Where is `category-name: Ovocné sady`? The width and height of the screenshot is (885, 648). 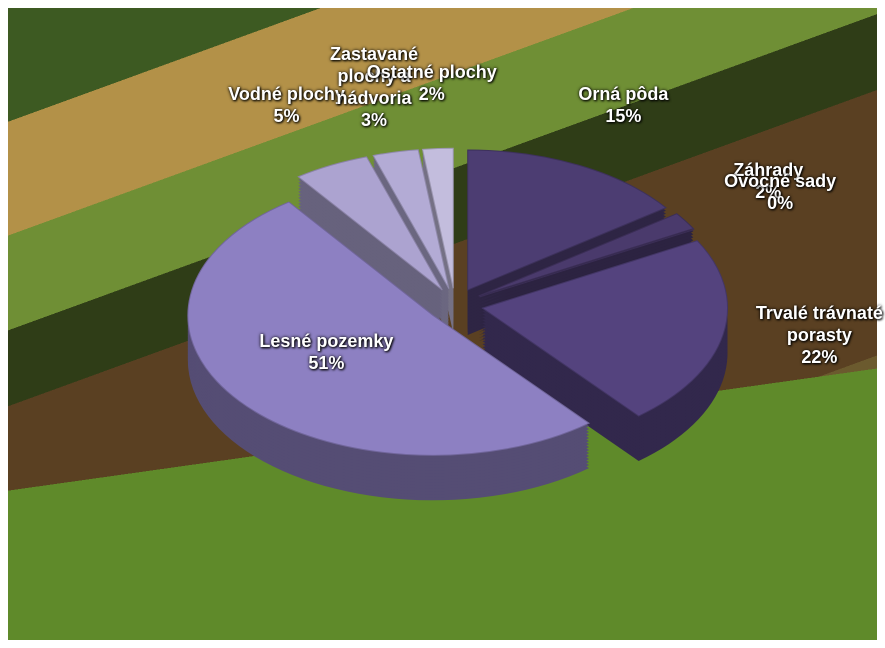
category-name: Ovocné sady is located at coordinates (780, 181).